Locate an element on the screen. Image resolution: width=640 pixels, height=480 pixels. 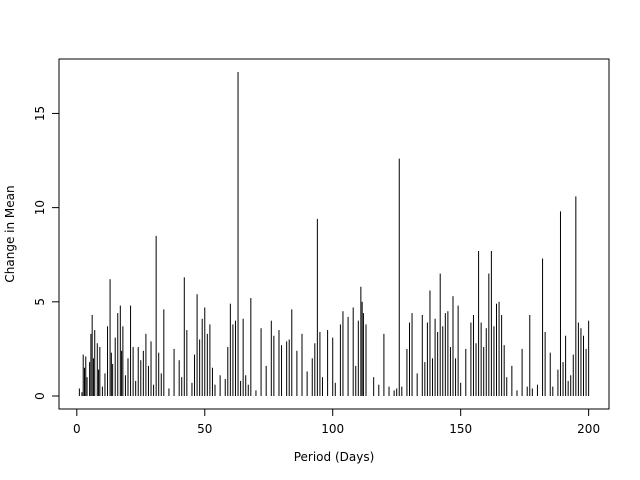
x-tick-label: 150 is located at coordinates (460, 429).